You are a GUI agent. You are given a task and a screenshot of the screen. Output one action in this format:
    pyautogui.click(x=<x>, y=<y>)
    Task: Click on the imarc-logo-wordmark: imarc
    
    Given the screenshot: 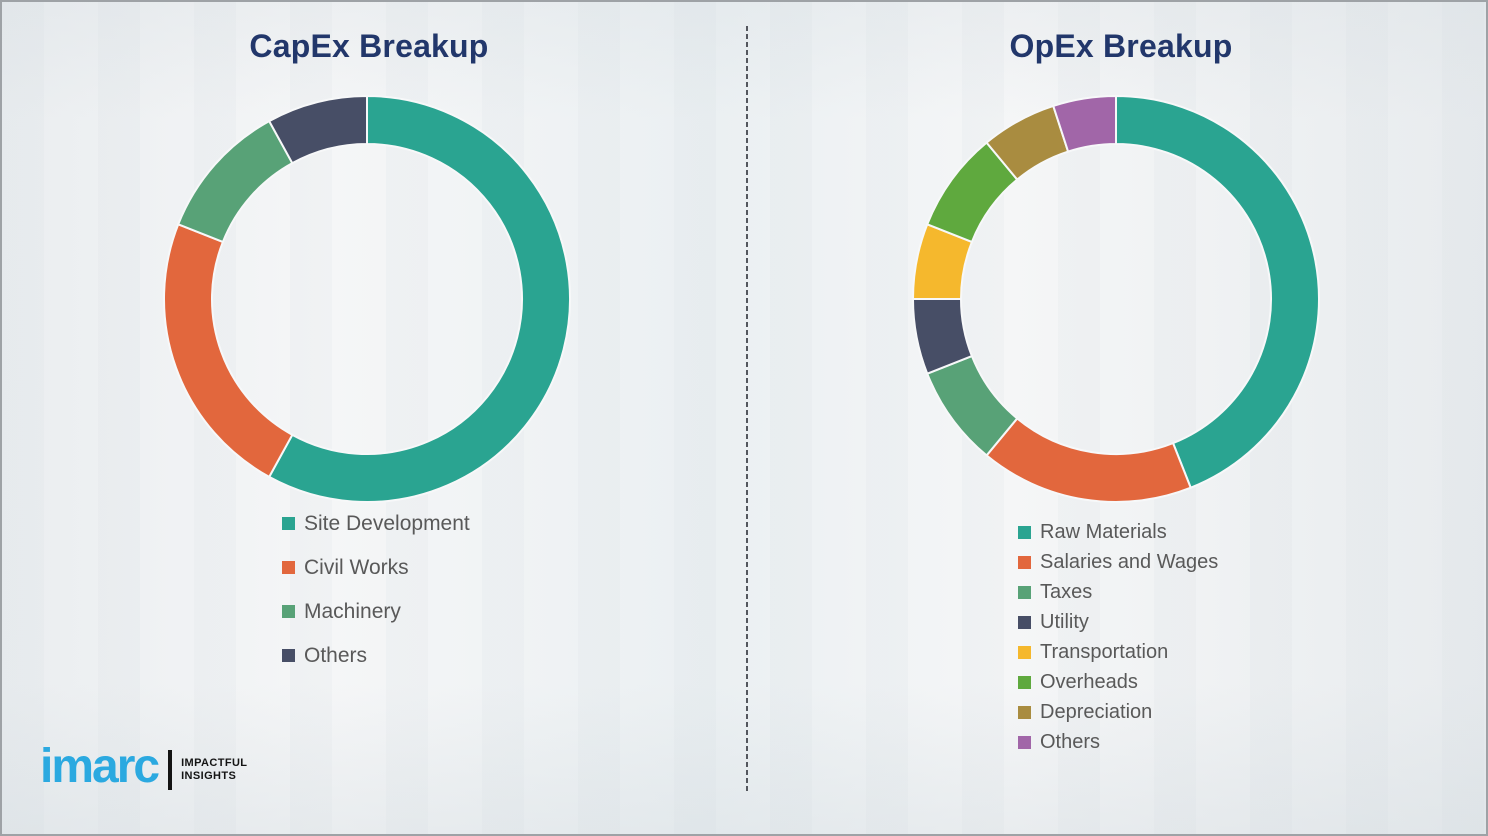 What is the action you would take?
    pyautogui.click(x=100, y=766)
    